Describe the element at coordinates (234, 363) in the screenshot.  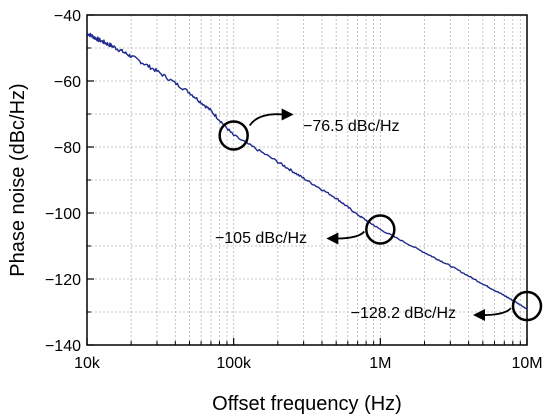
I see `x-tick-label: 100k` at that location.